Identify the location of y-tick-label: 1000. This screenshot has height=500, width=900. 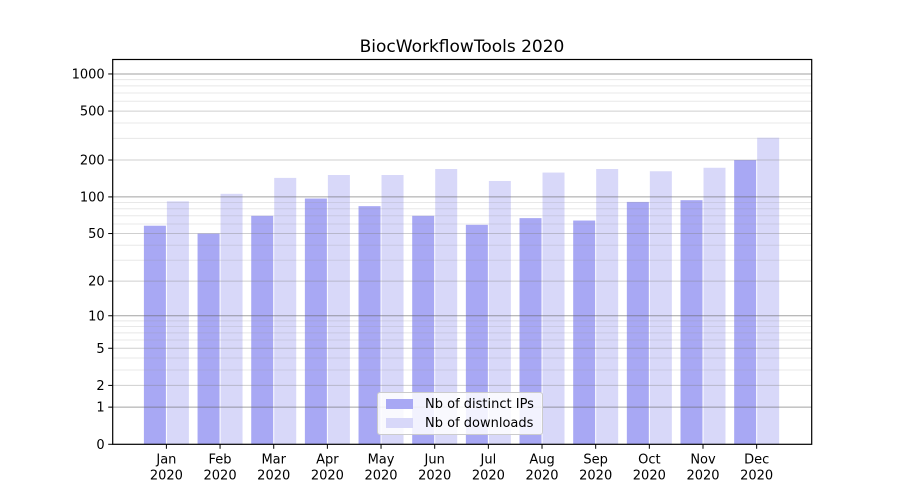
(88, 74).